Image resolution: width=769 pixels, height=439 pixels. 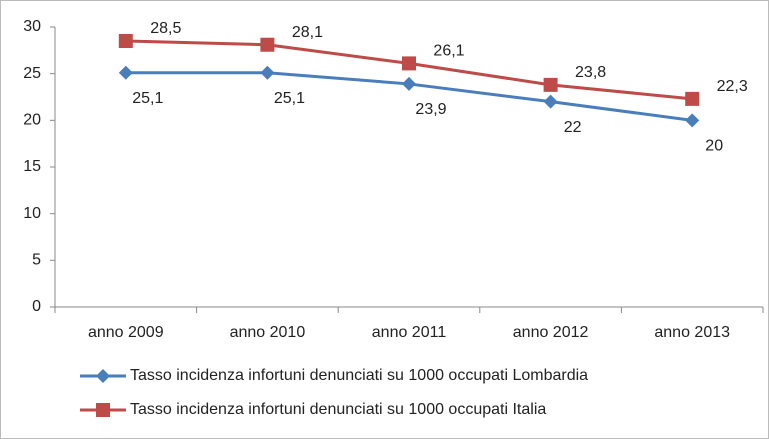 What do you see at coordinates (32, 120) in the screenshot?
I see `y-tick-label: 20` at bounding box center [32, 120].